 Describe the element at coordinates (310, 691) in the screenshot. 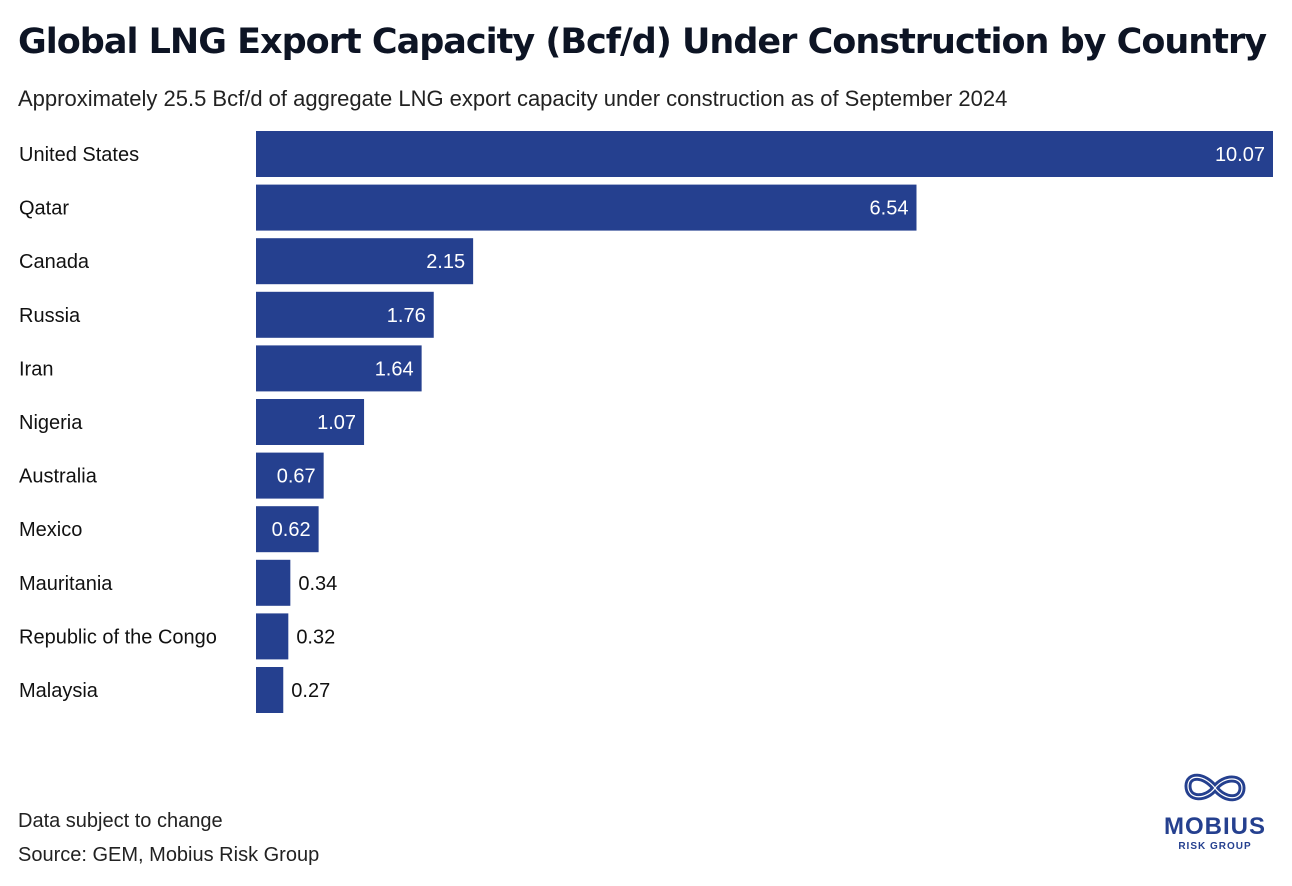

I see `data-label: 0.27` at that location.